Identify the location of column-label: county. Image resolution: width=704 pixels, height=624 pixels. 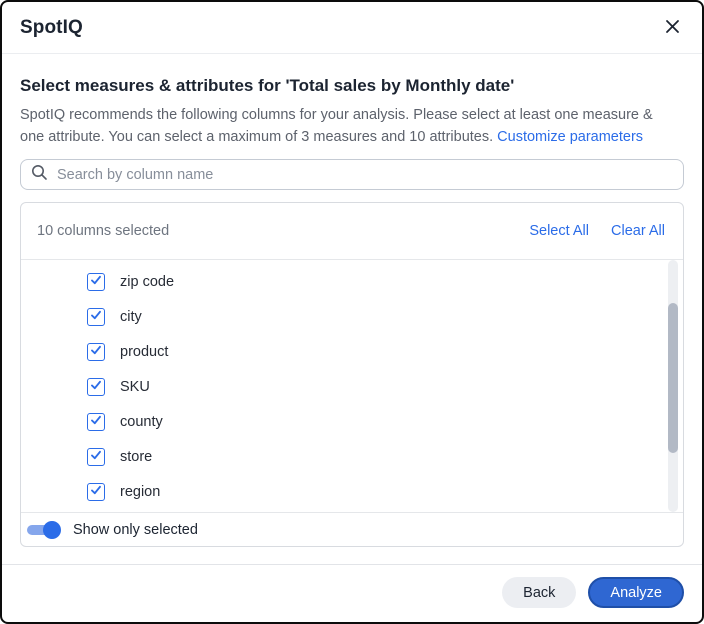
(141, 421).